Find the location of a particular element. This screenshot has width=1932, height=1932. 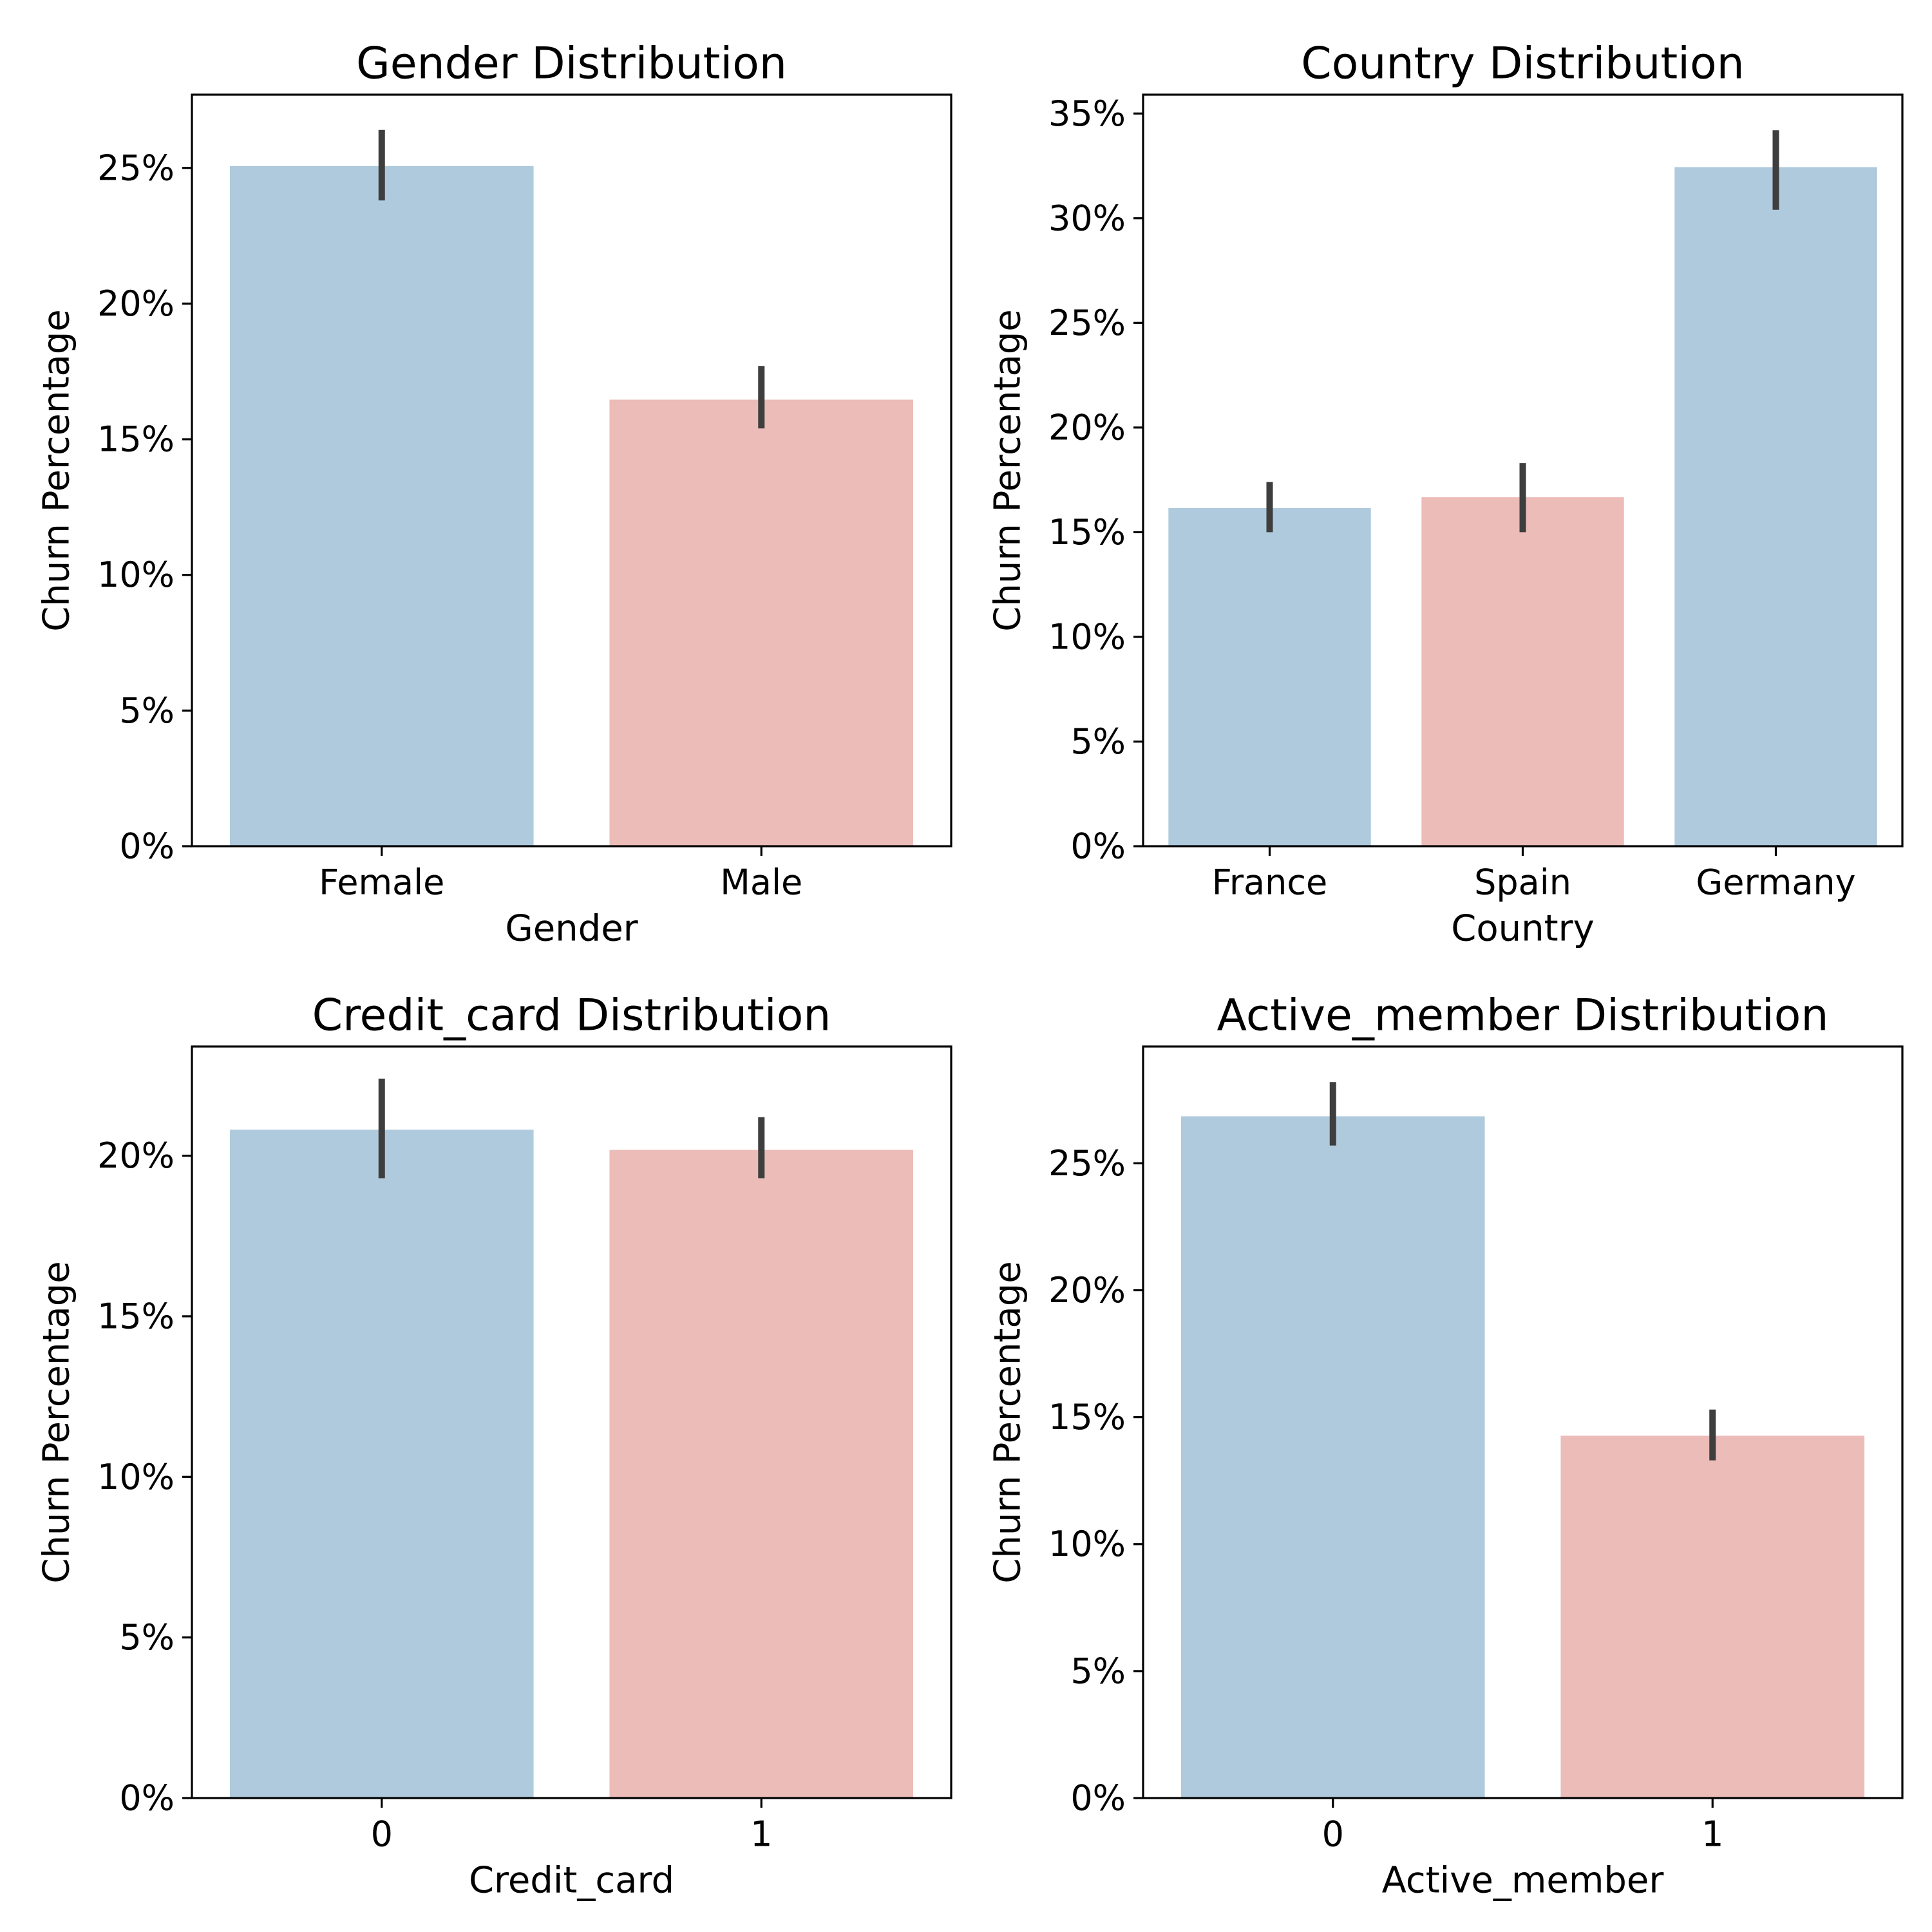

x-tick-label: Female is located at coordinates (382, 882).